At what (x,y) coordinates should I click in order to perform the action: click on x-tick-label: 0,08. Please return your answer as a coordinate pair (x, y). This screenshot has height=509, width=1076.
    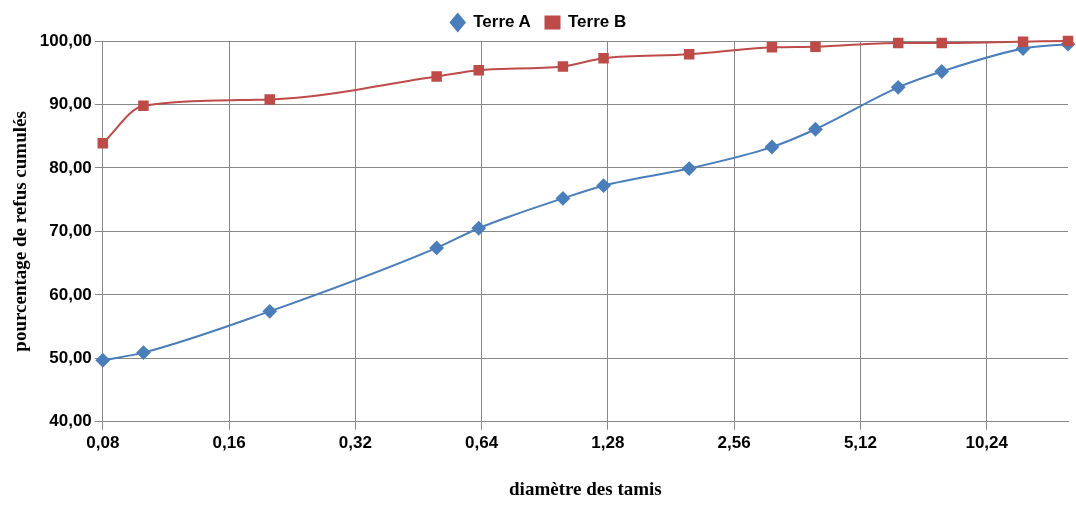
    Looking at the image, I should click on (103, 442).